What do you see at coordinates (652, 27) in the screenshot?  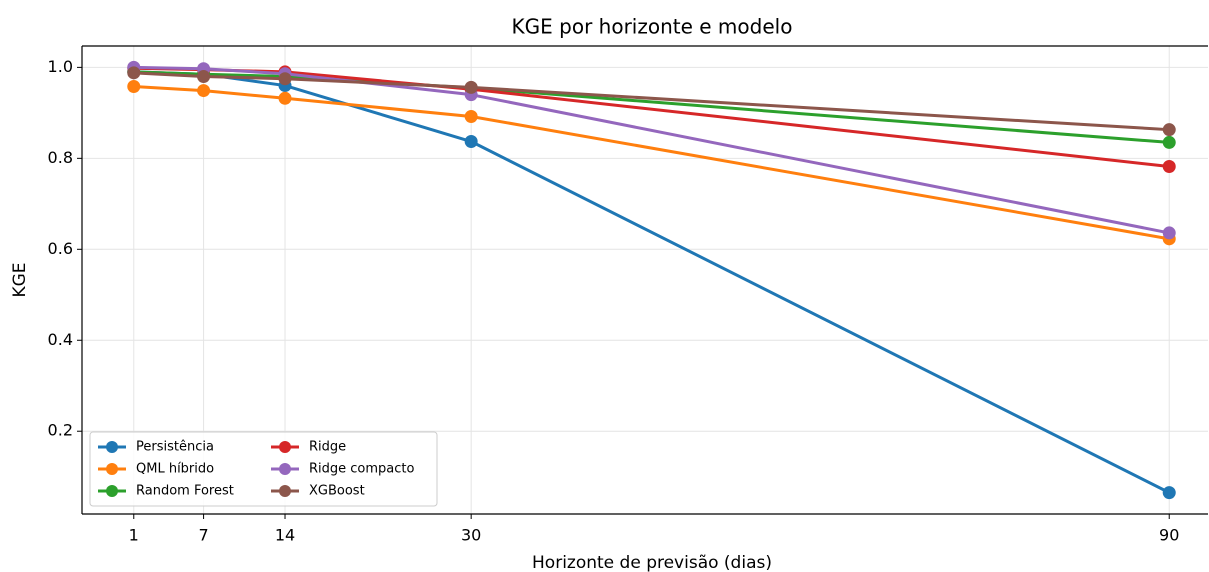 I see `chart-title: KGE por horizonte e modelo` at bounding box center [652, 27].